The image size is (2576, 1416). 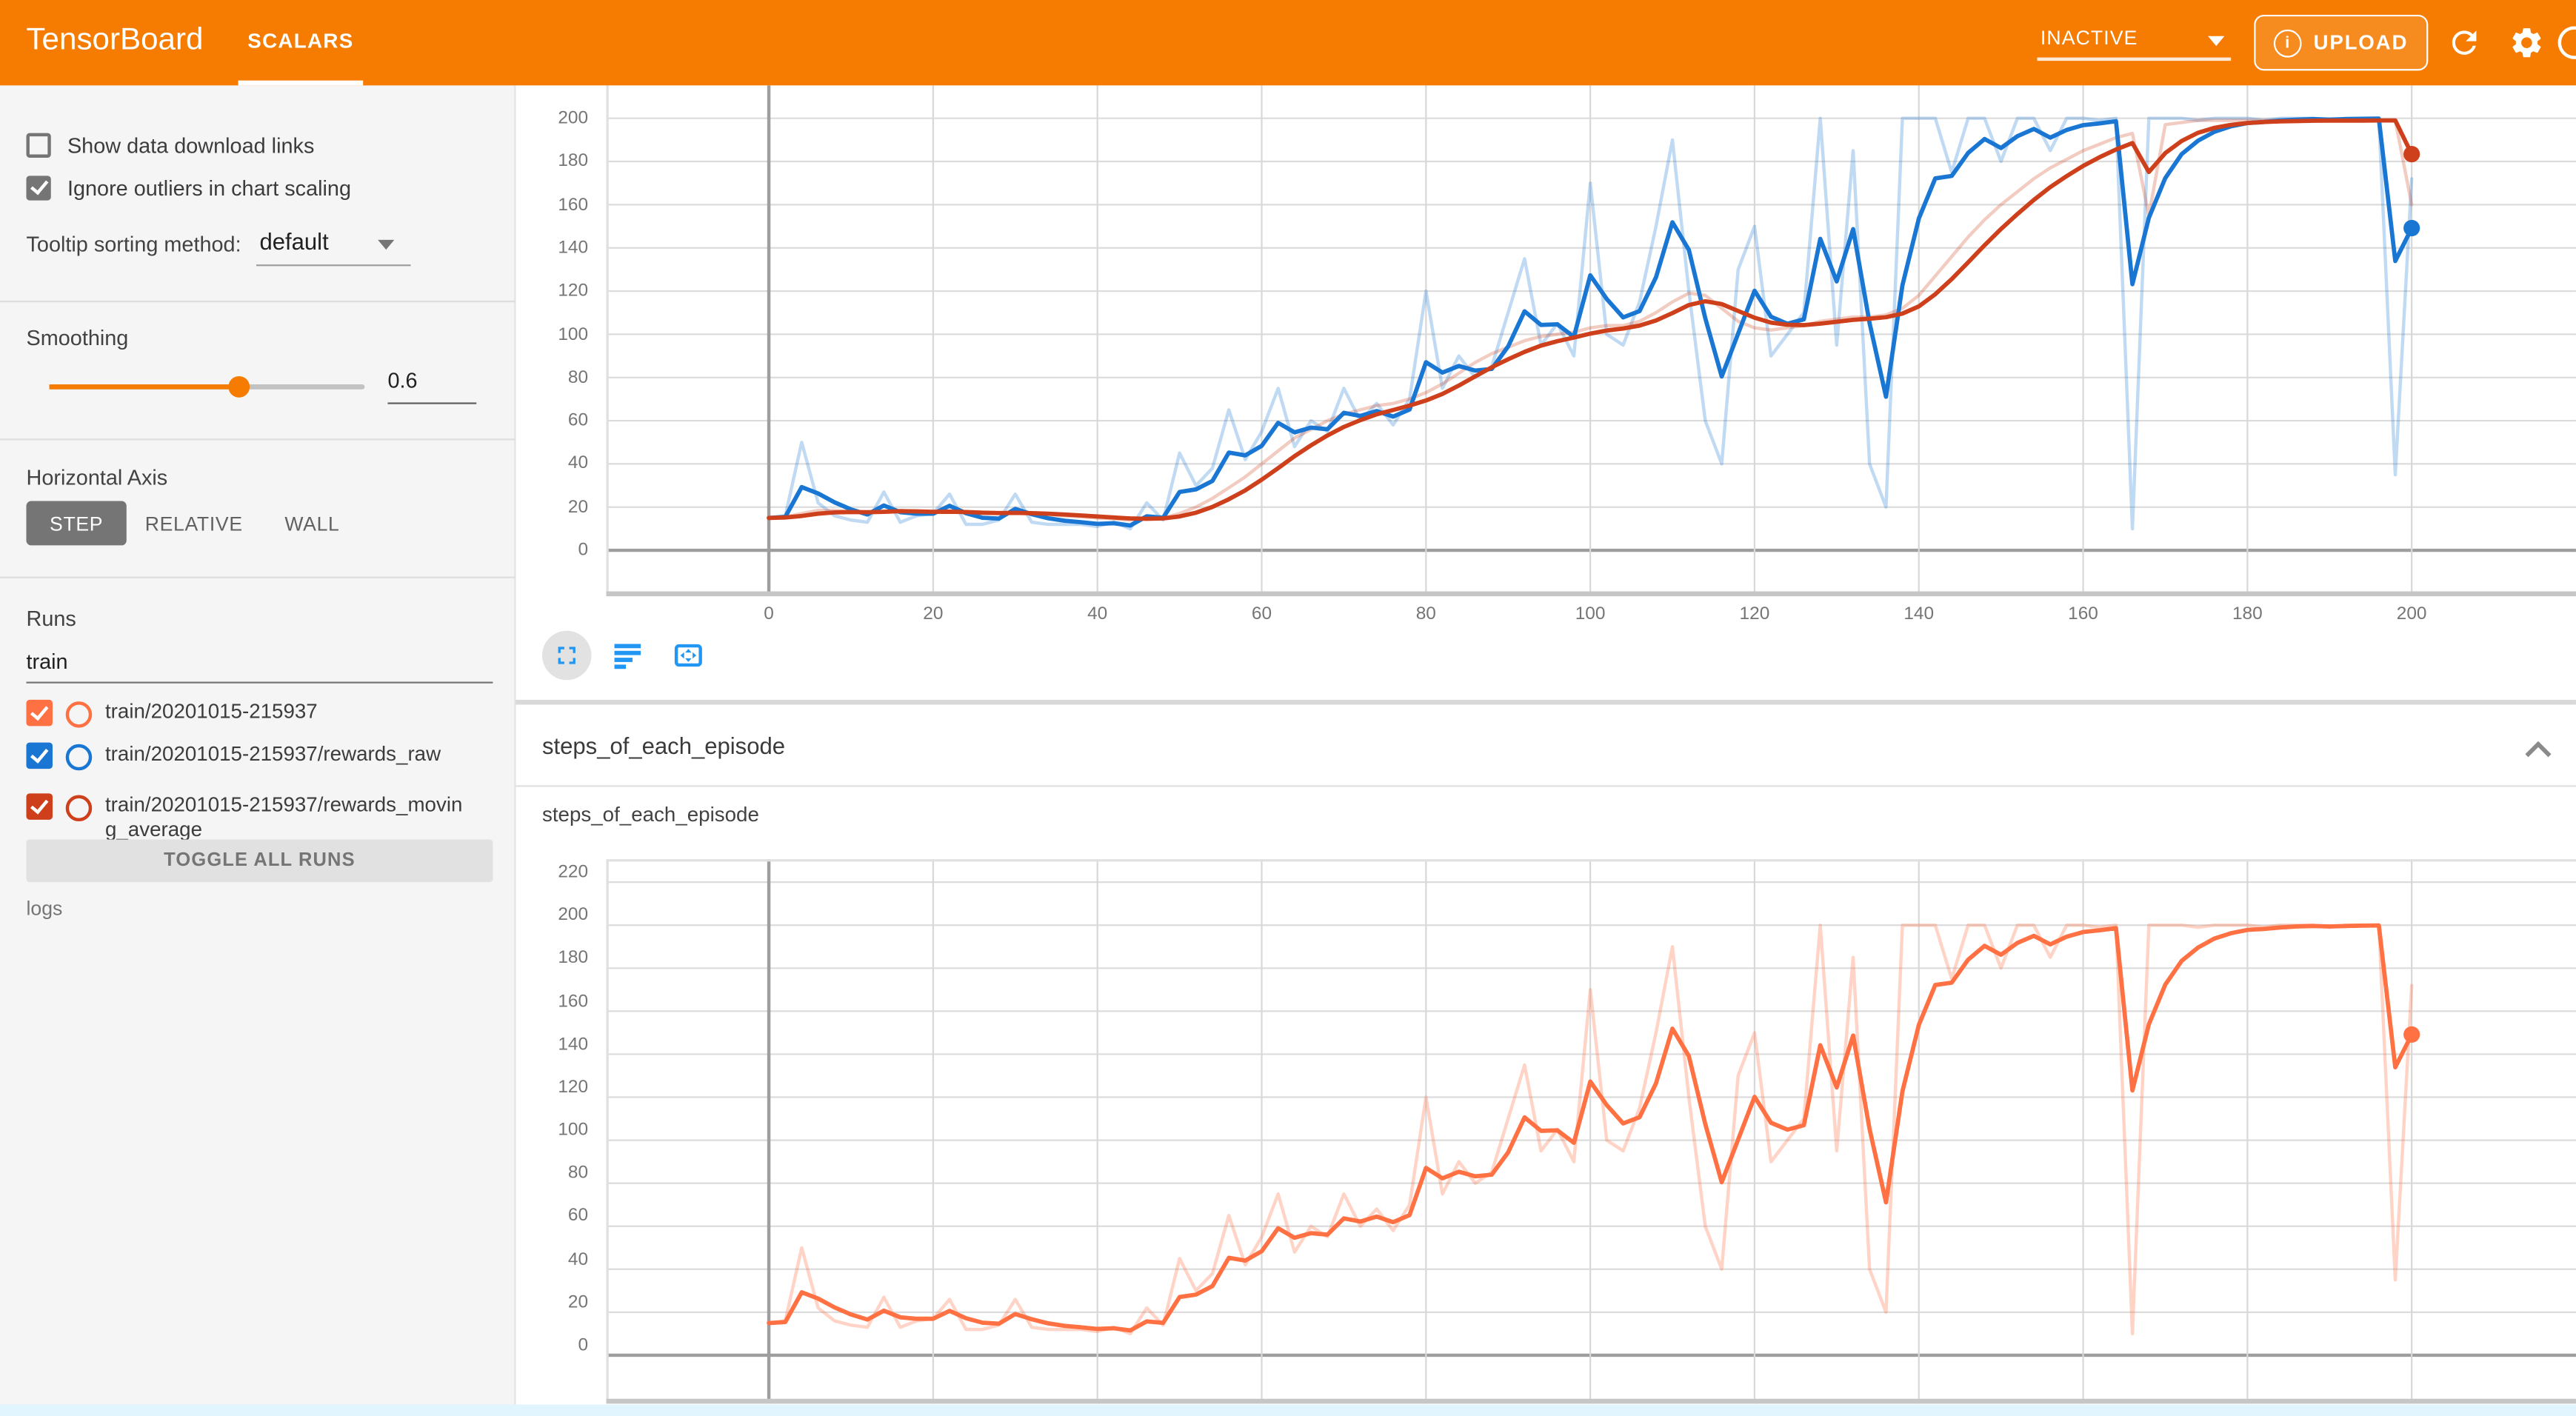 What do you see at coordinates (1261, 614) in the screenshot?
I see `x-tick-label: 60` at bounding box center [1261, 614].